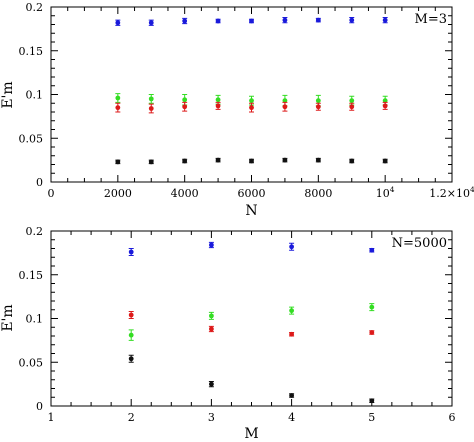  Describe the element at coordinates (39, 182) in the screenshot. I see `y-tick-label: 0` at that location.